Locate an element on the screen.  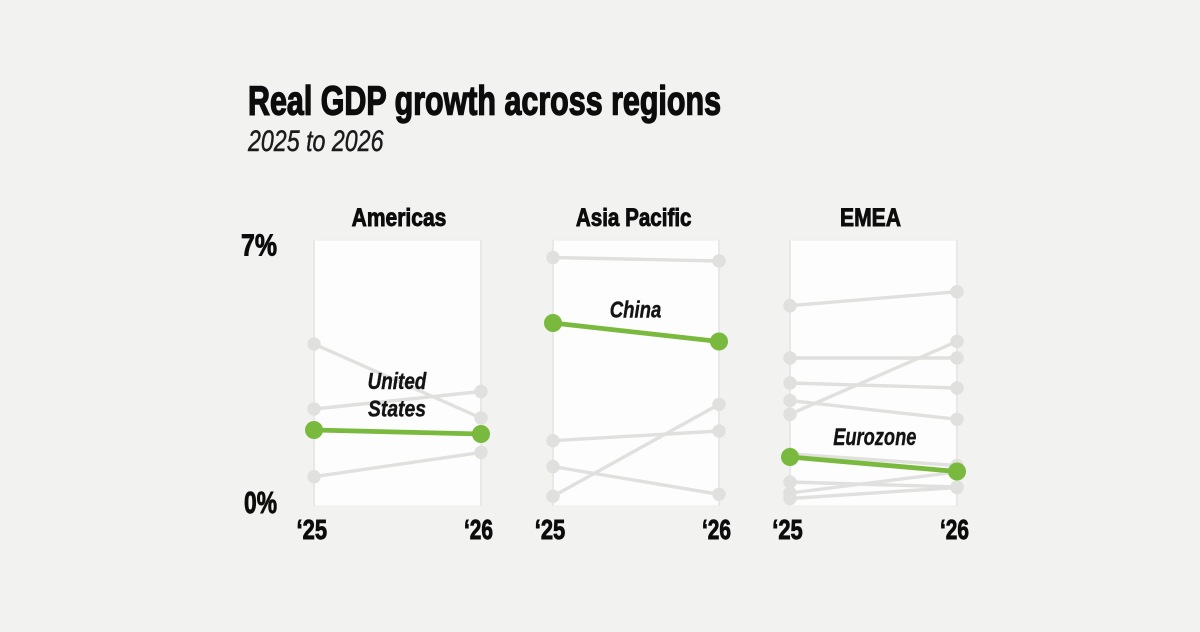
svg-text: 7% is located at coordinates (259, 245).